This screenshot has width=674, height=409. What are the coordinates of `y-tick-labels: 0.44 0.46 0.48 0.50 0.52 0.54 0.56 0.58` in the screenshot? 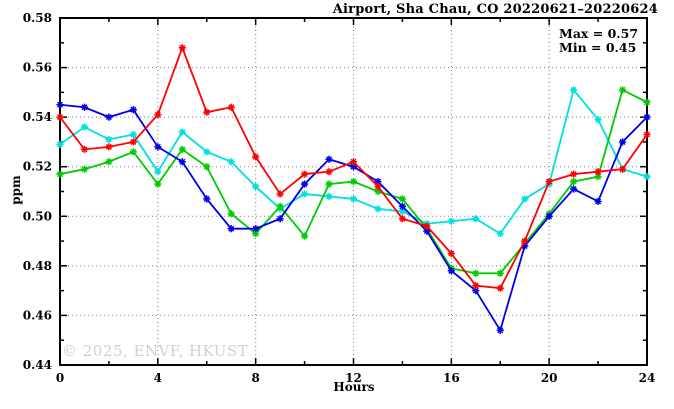 It's located at (37, 191).